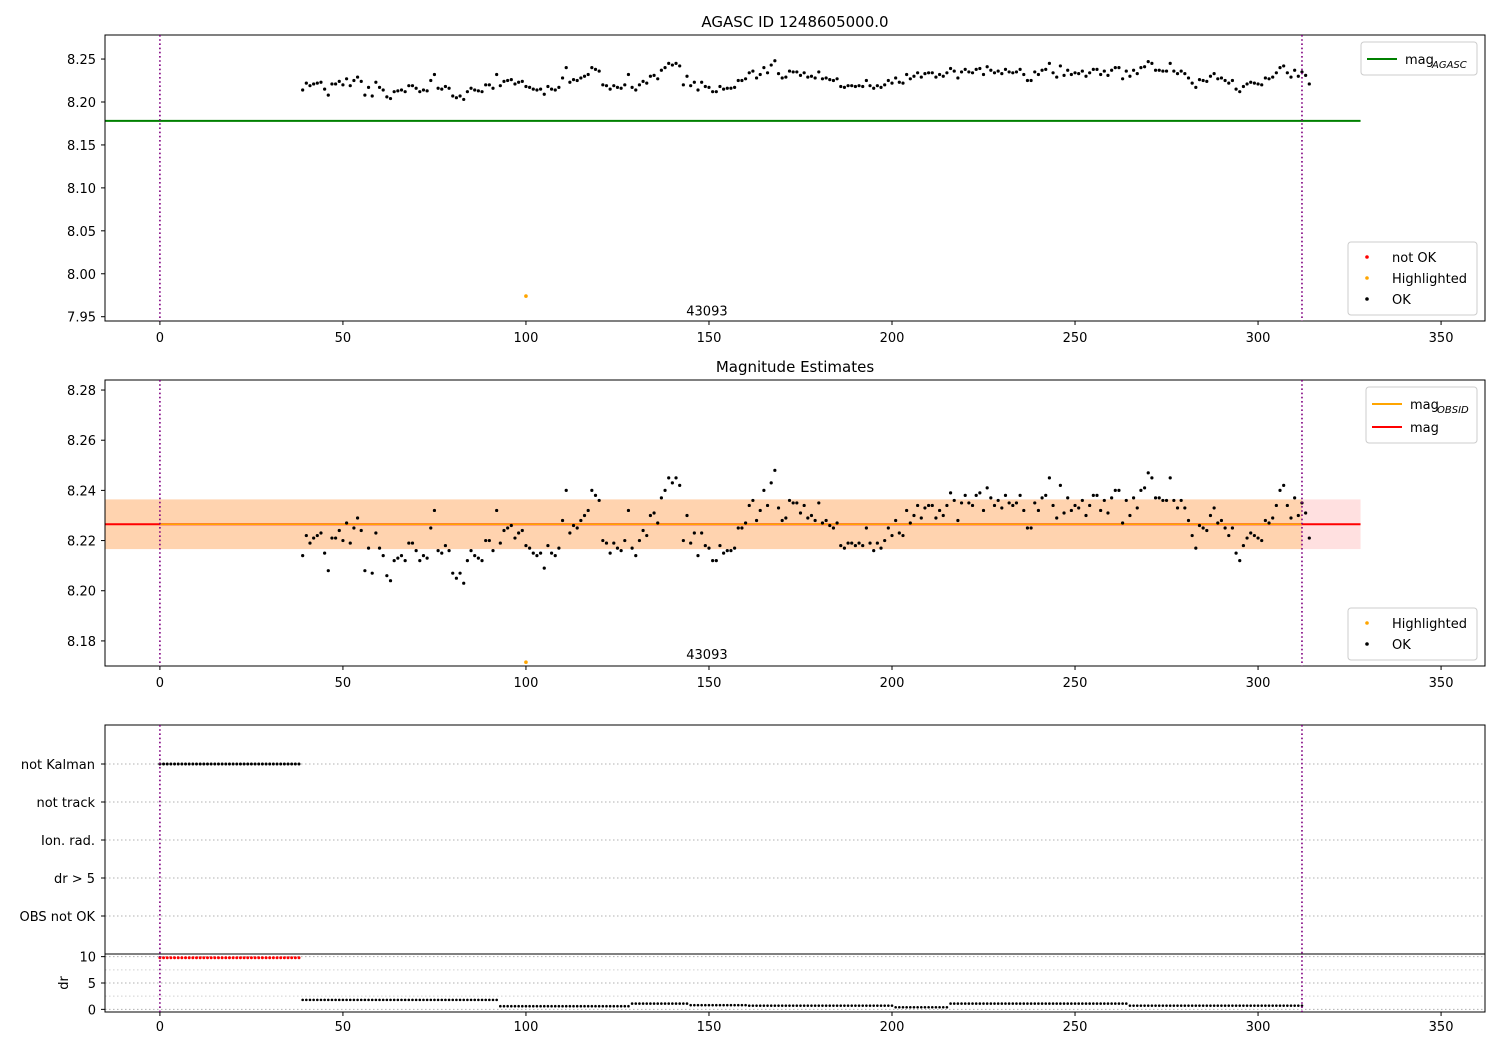 The image size is (1500, 1050). I want to click on dr-panel: 0 50 100 150 200 250 300 350 0 5 10 dr, so click(771, 993).